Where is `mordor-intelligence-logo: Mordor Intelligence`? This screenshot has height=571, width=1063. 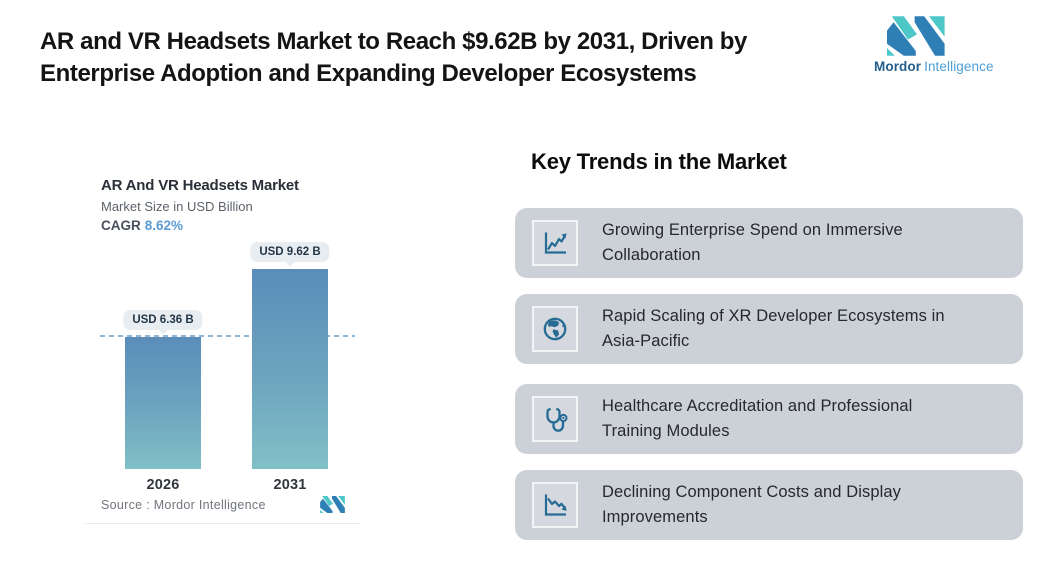 mordor-intelligence-logo: Mordor Intelligence is located at coordinates (934, 44).